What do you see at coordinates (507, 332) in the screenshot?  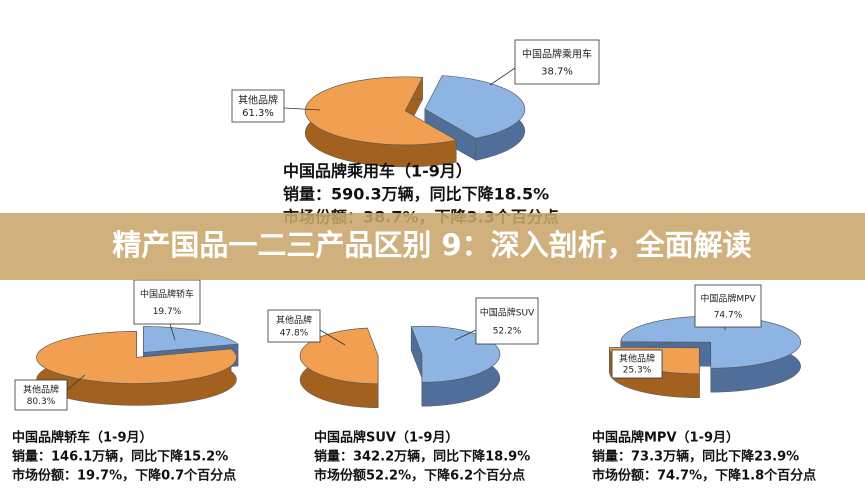 I see `value-label: 52.2%` at bounding box center [507, 332].